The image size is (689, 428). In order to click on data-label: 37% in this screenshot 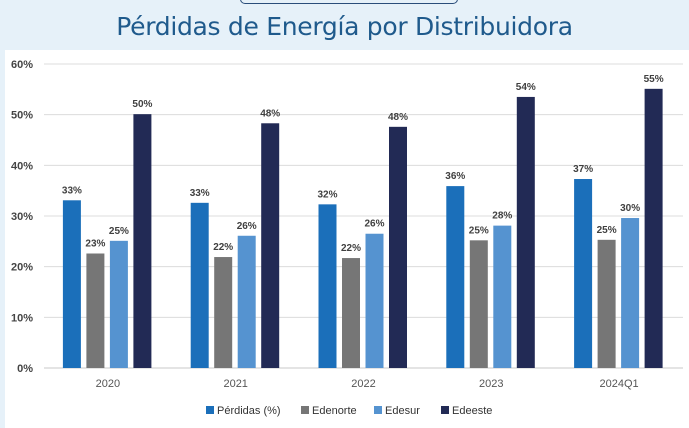, I will do `click(583, 169)`.